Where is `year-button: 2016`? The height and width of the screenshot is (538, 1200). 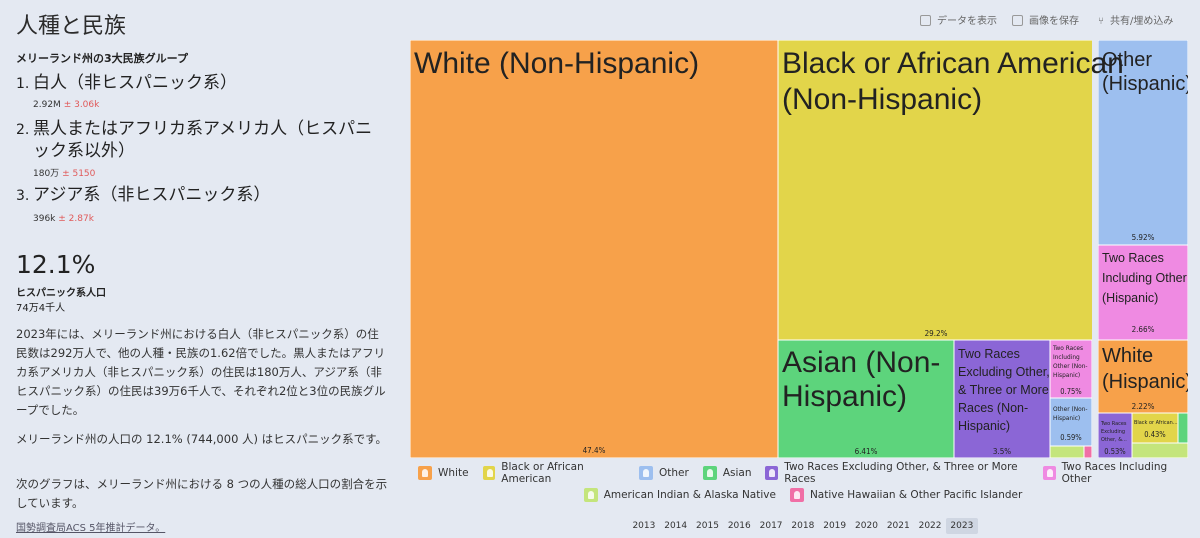
year-button: 2016 is located at coordinates (739, 526).